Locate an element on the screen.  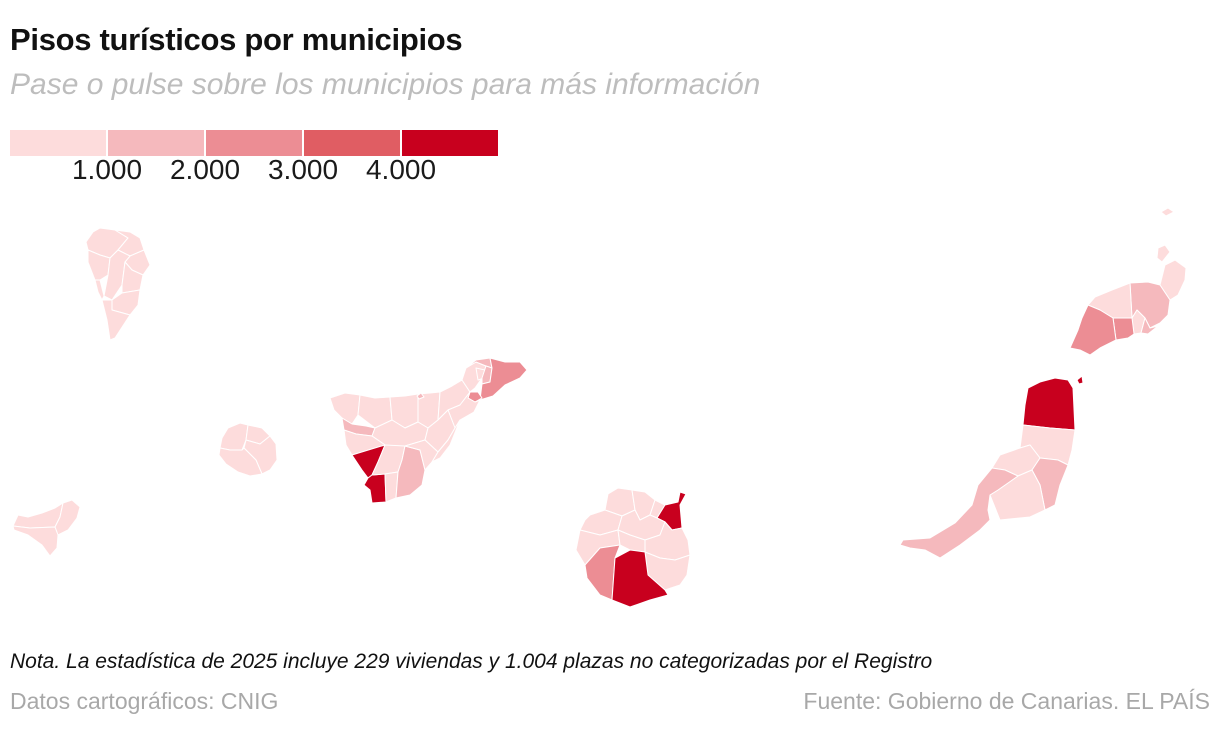
source-text: Fuente: Gobierno de Canarias is located at coordinates (958, 701).